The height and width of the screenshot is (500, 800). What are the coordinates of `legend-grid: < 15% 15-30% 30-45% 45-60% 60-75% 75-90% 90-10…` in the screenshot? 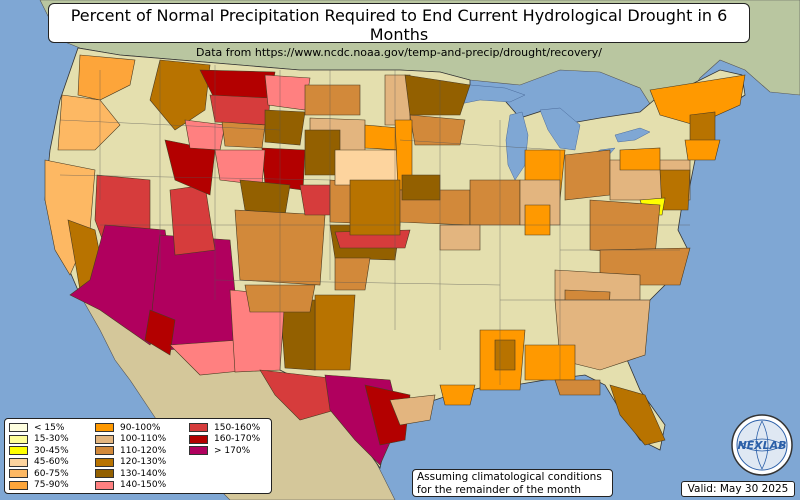 It's located at (138, 456).